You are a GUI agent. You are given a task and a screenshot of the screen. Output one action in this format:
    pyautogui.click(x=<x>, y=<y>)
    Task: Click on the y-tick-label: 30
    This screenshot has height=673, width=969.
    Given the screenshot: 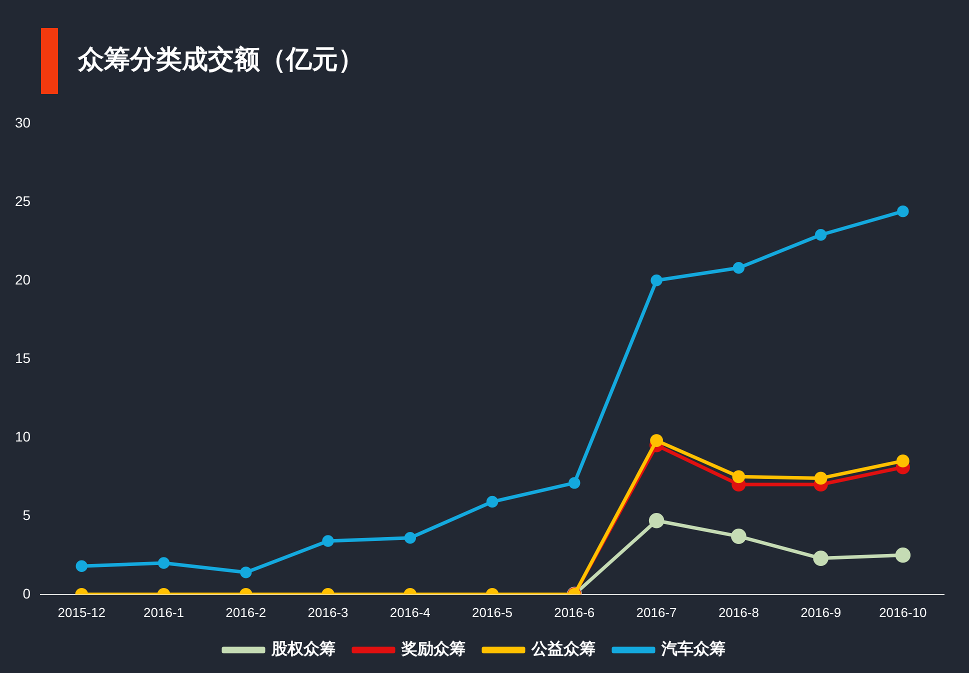 What is the action you would take?
    pyautogui.click(x=22, y=122)
    